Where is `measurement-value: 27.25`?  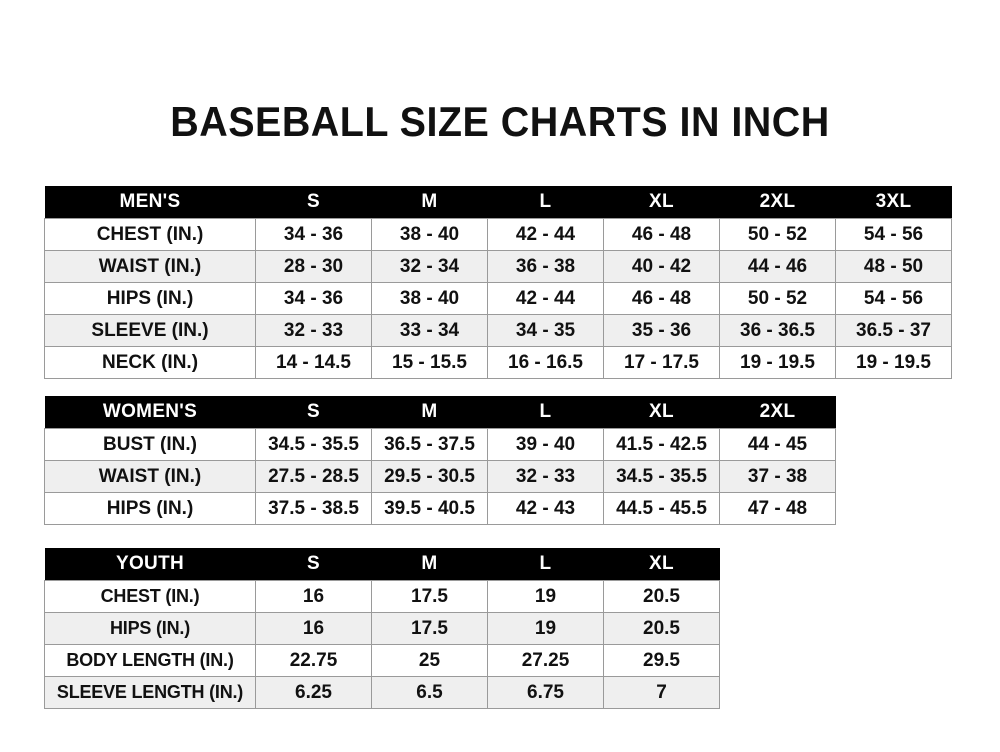
measurement-value: 27.25 is located at coordinates (545, 660).